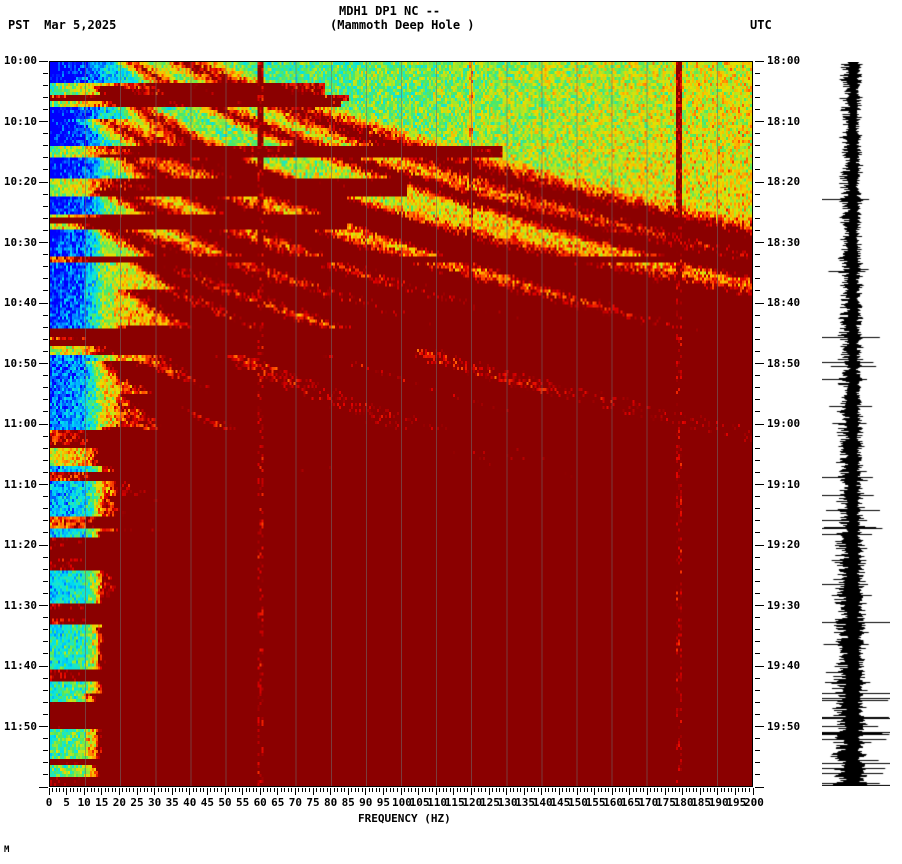  What do you see at coordinates (595, 802) in the screenshot?
I see `x-tick-label: 155` at bounding box center [595, 802].